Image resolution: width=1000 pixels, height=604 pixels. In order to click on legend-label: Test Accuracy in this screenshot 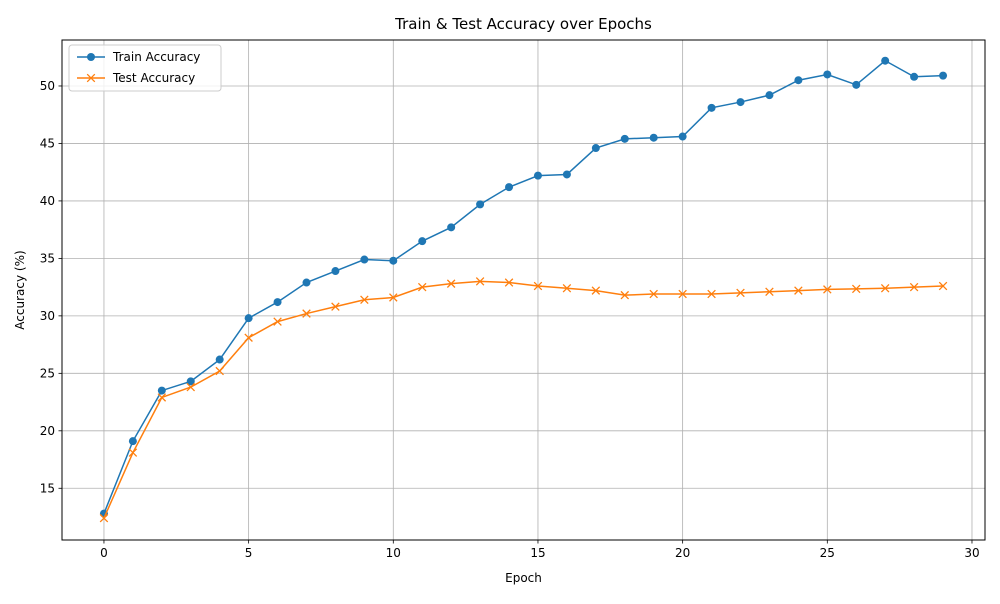, I will do `click(153, 78)`.